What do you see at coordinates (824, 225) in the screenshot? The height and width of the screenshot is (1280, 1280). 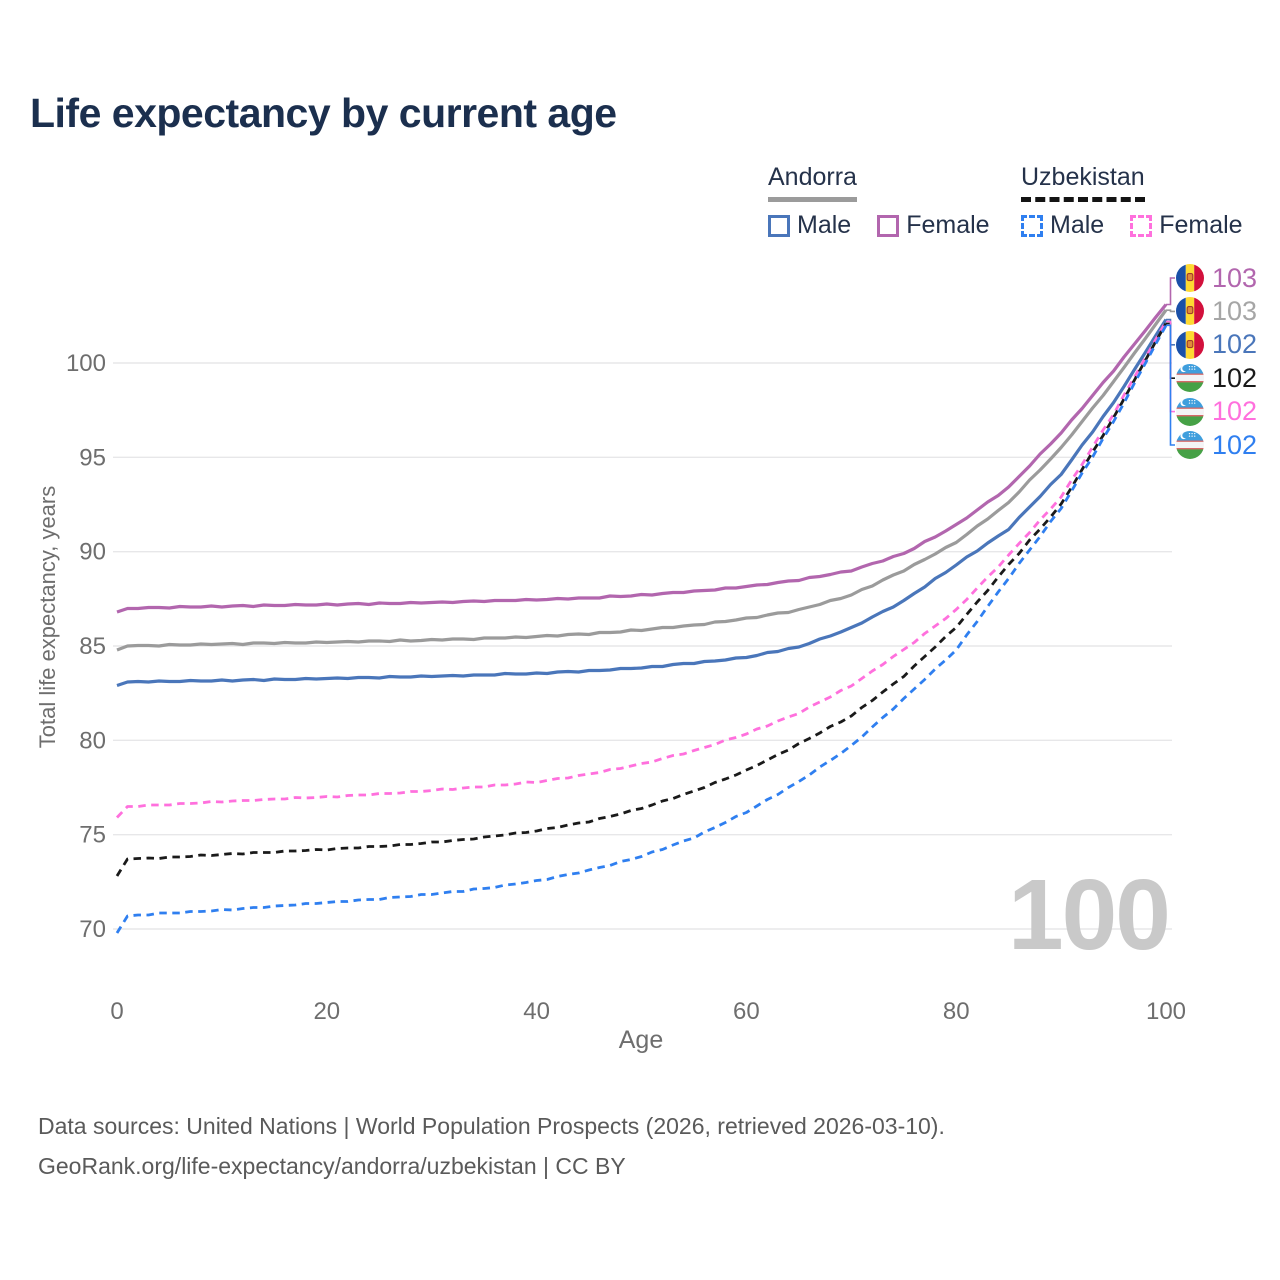 I see `legend-label-andorra-male: Male` at bounding box center [824, 225].